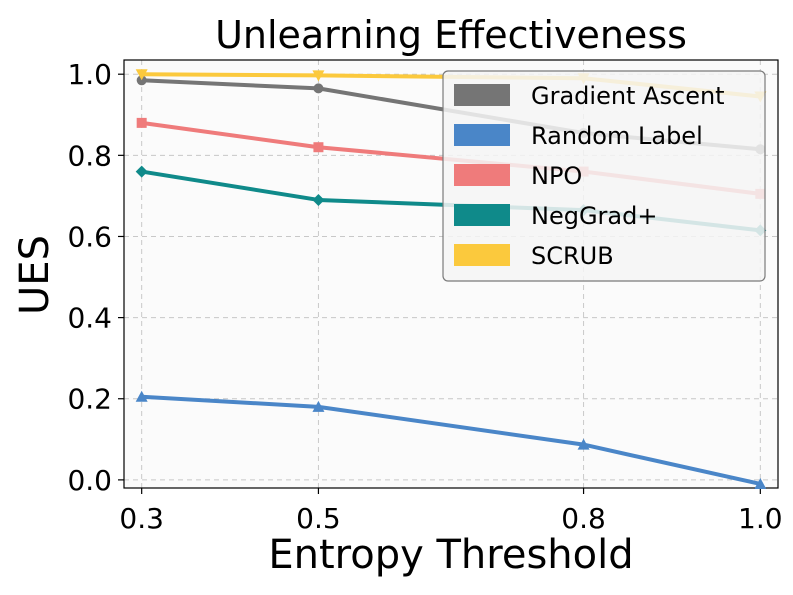 The image size is (793, 595). What do you see at coordinates (628, 96) in the screenshot?
I see `legend-label: Gradient Ascent` at bounding box center [628, 96].